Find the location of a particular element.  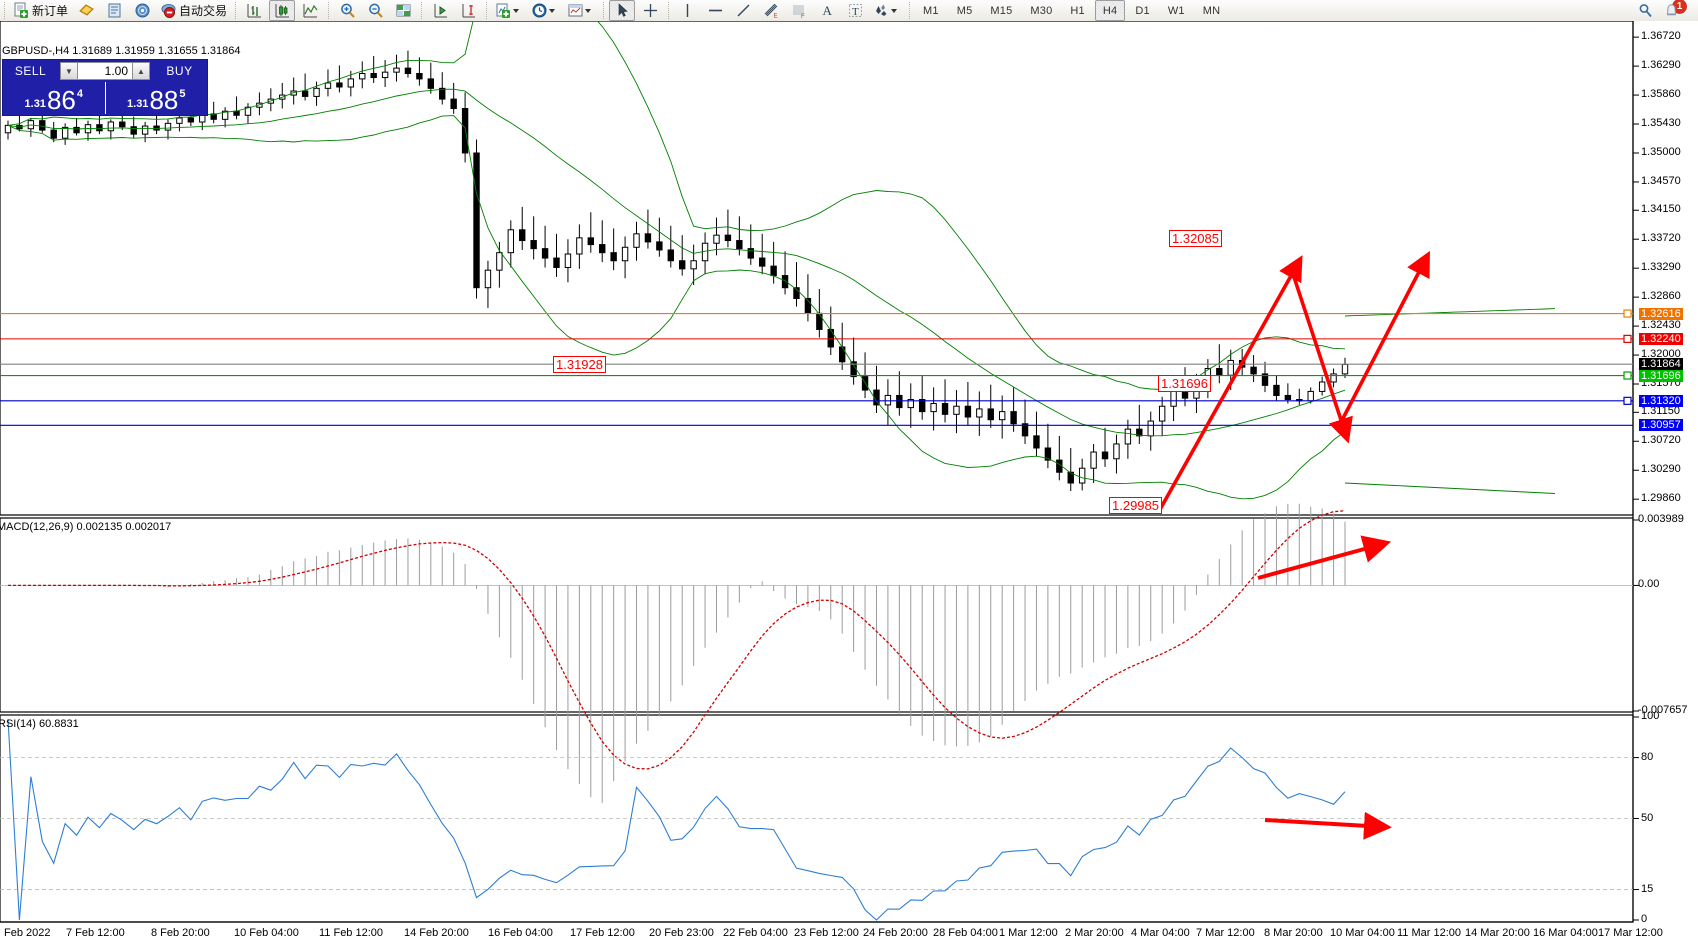

sell-button: SELL is located at coordinates (30, 71).